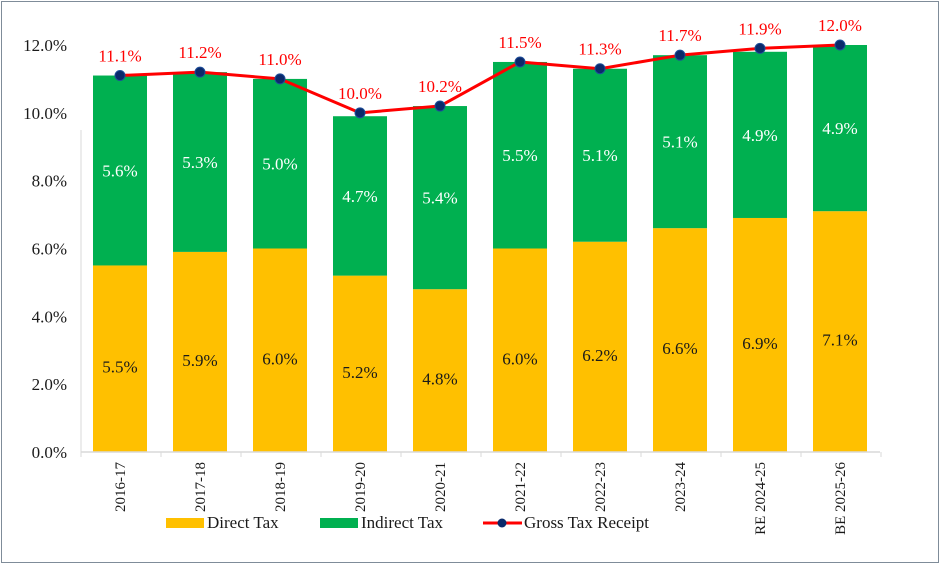  What do you see at coordinates (761, 498) in the screenshot?
I see `x-category-label: RE 2024-25` at bounding box center [761, 498].